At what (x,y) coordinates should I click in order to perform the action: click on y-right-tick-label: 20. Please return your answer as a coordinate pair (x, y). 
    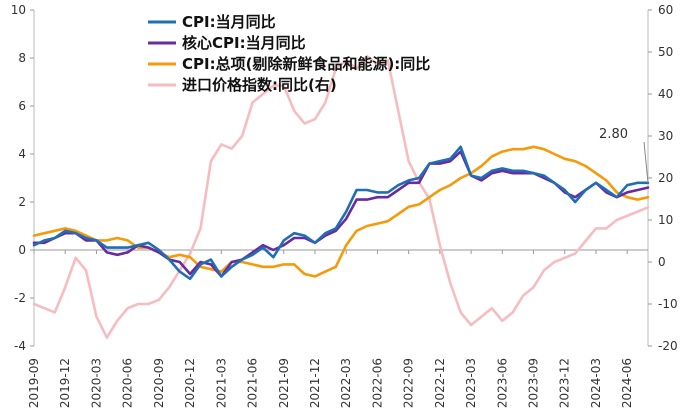
    Looking at the image, I should click on (665, 178).